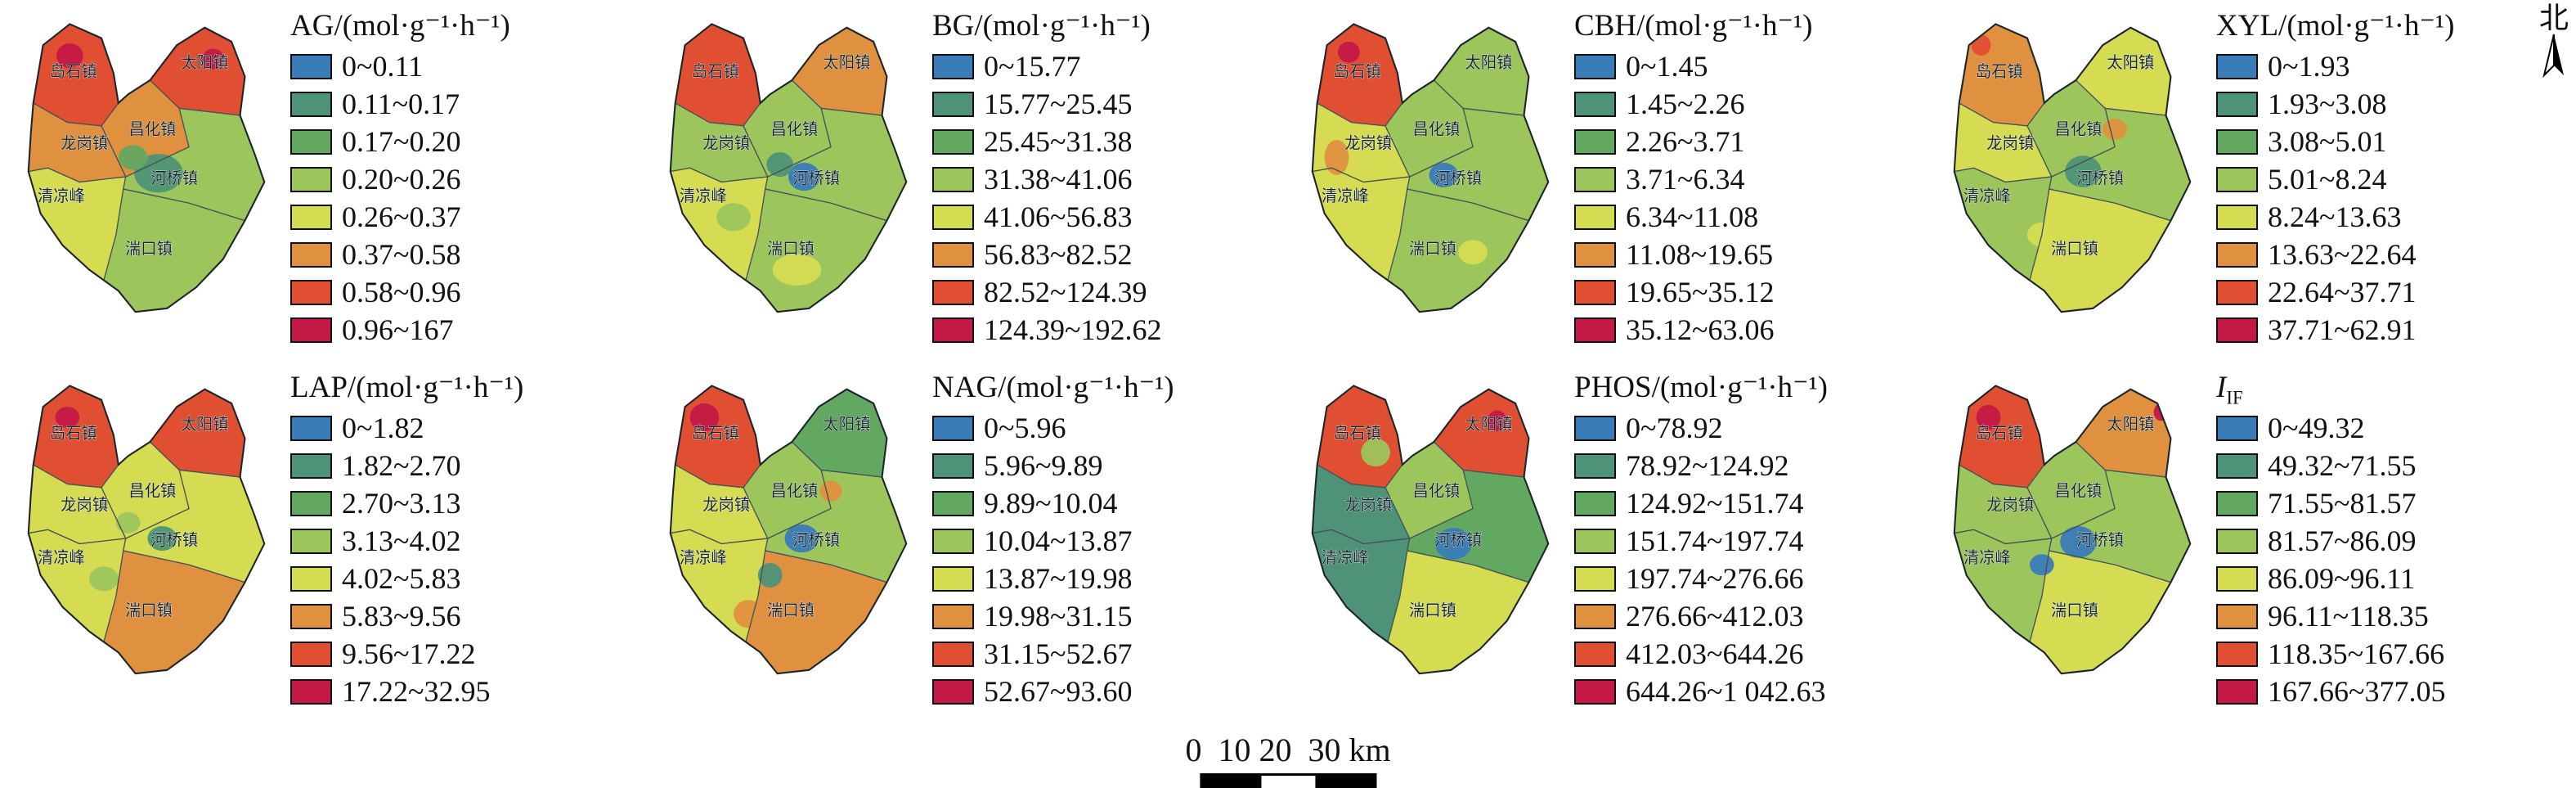  I want to click on legend-item: 124.39~192.62, so click(1046, 330).